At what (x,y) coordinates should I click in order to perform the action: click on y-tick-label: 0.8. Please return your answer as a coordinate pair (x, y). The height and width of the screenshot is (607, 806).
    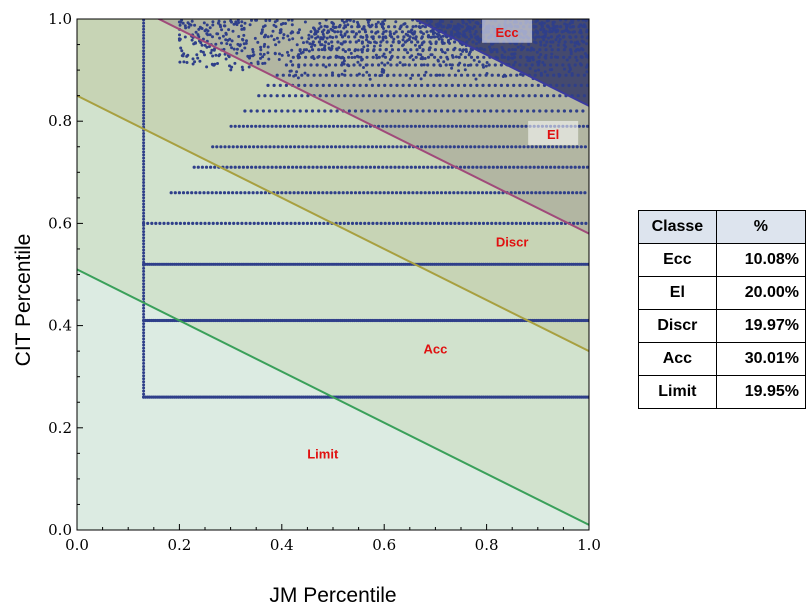
    Looking at the image, I should click on (60, 121).